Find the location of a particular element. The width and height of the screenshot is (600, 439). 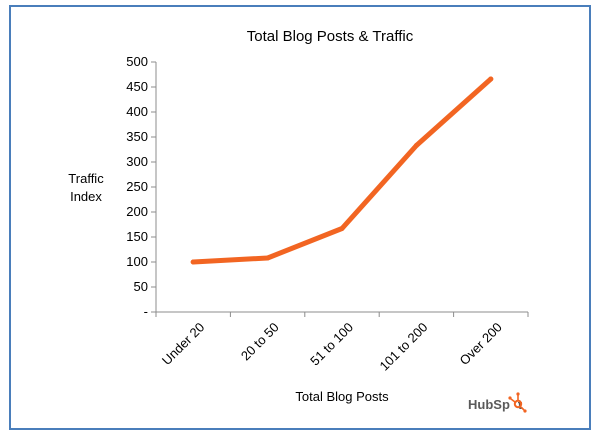

y-tick-label: 450 is located at coordinates (137, 86).